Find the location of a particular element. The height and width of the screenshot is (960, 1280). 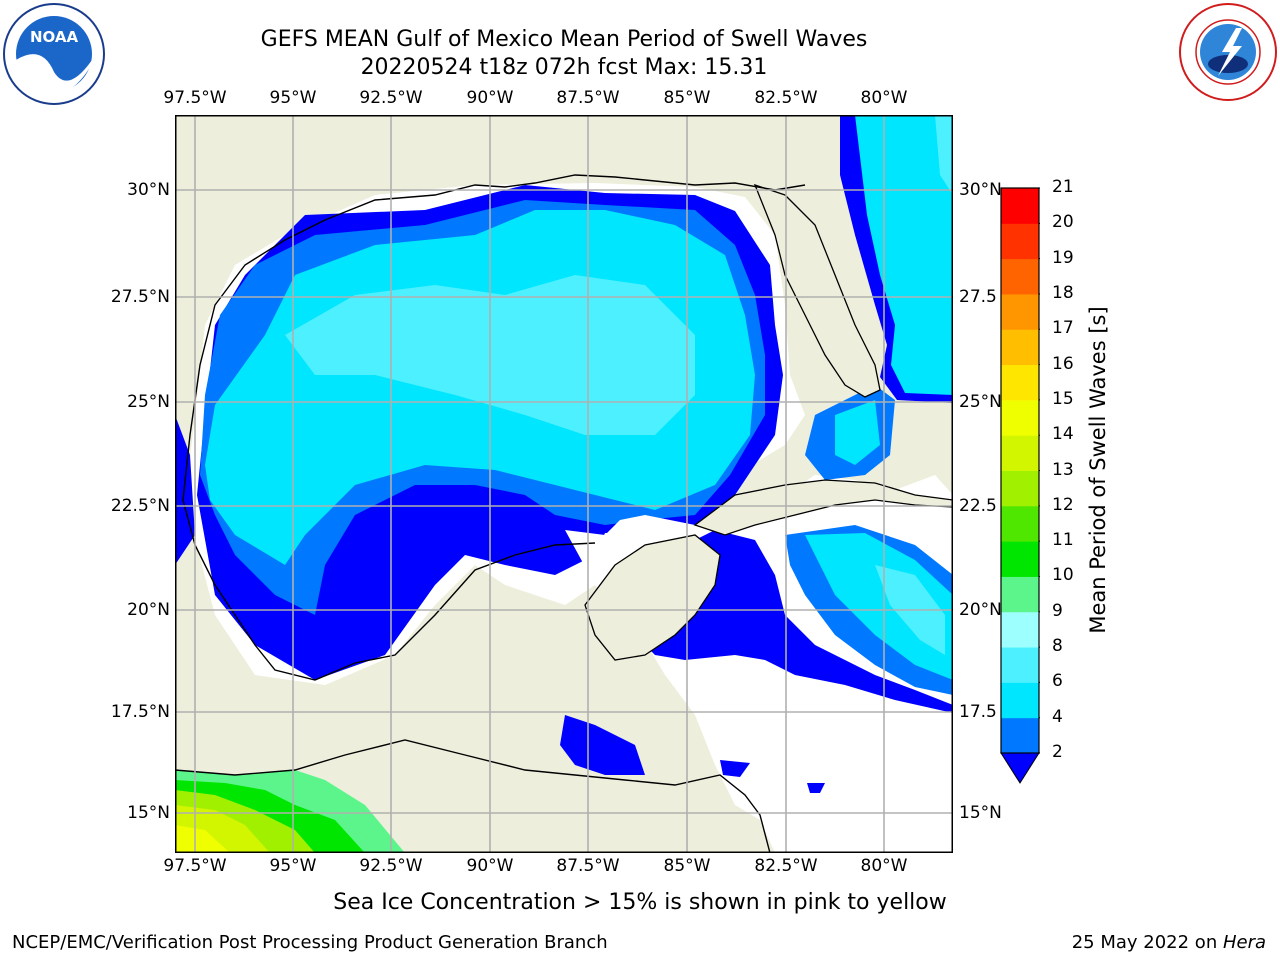

honduras-gulf-swell is located at coordinates (602, 745).